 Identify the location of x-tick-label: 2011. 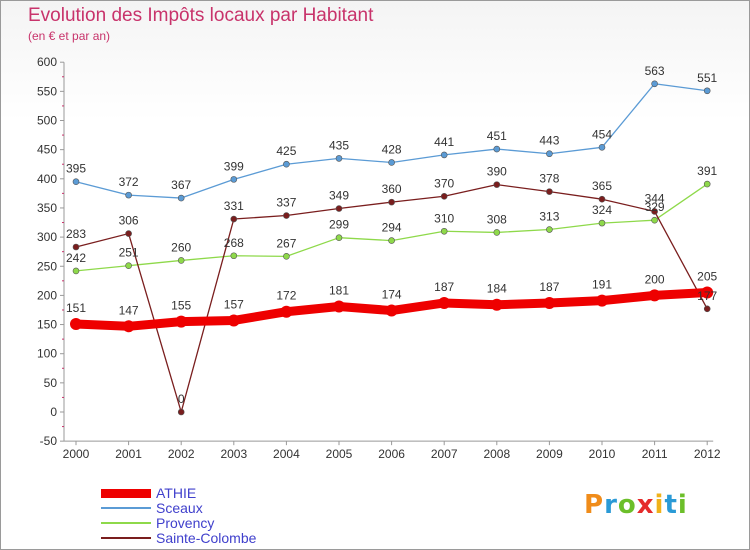
(655, 454).